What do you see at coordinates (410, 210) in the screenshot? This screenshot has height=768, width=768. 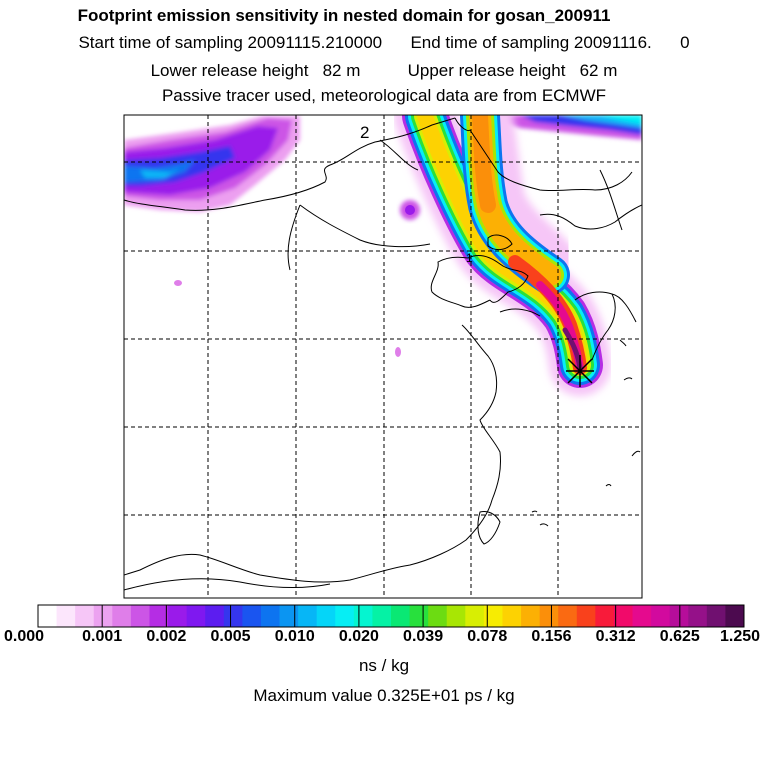 I see `plume-speckle-core` at bounding box center [410, 210].